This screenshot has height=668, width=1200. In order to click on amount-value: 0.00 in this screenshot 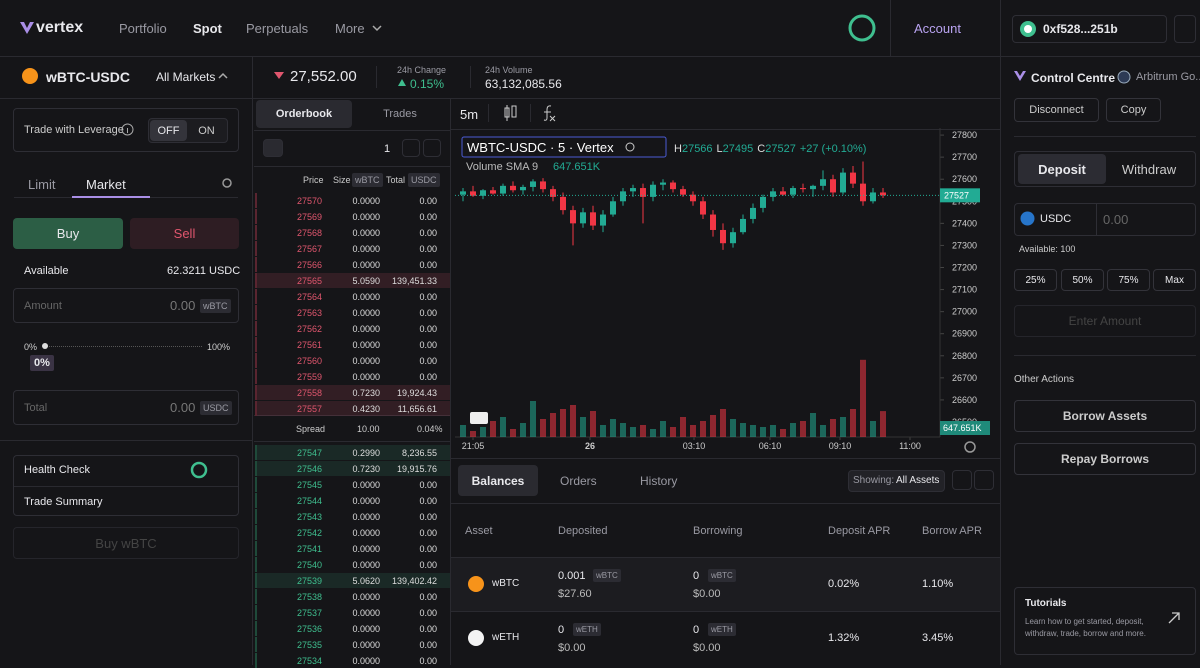, I will do `click(183, 305)`.